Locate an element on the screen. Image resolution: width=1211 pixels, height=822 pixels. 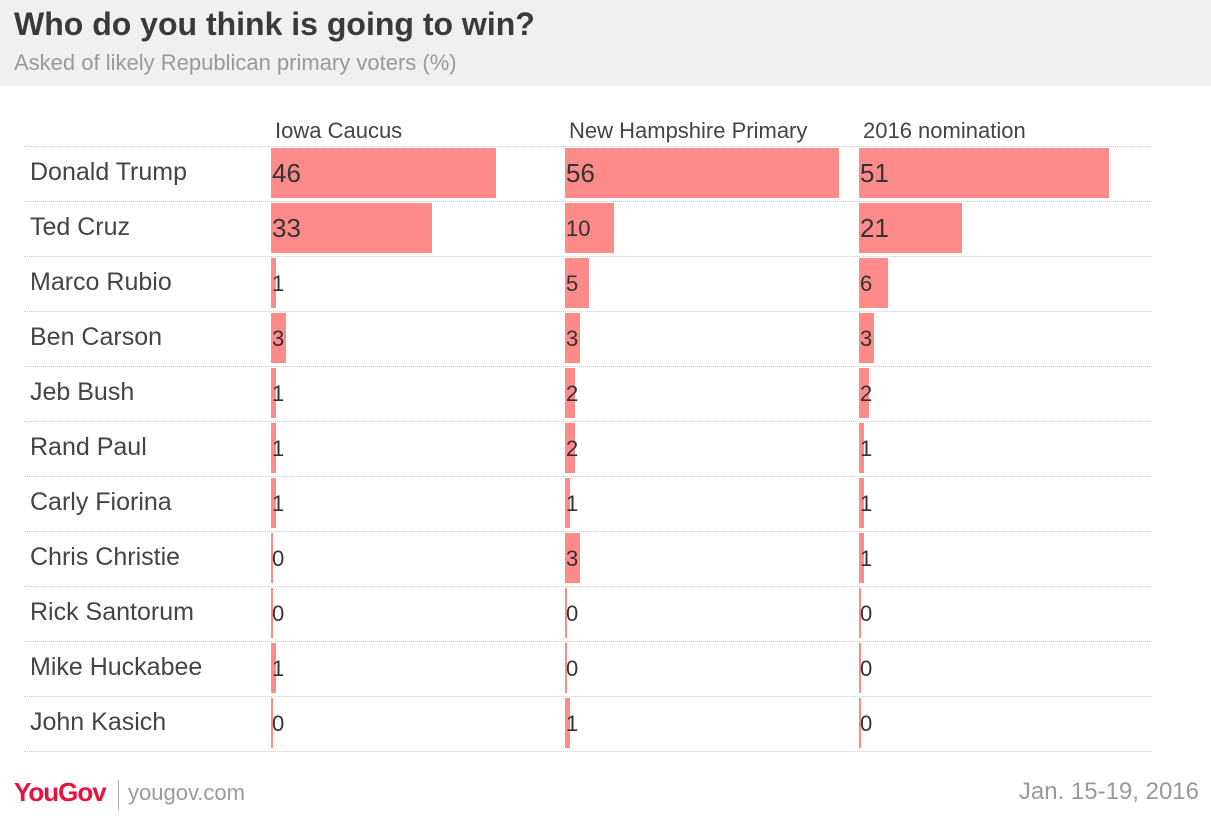
survey-date: Jan. 15-19, 2016 is located at coordinates (1108, 791).